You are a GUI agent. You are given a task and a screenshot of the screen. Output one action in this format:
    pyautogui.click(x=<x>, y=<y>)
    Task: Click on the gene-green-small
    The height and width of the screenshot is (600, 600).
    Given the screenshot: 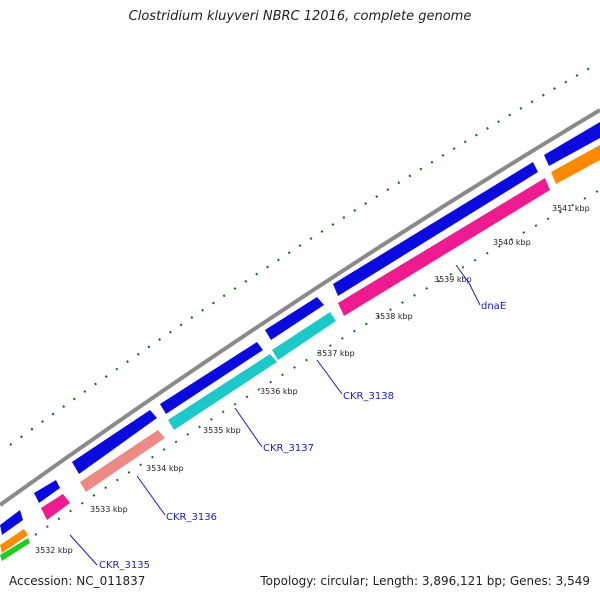 What is the action you would take?
    pyautogui.click(x=15, y=549)
    